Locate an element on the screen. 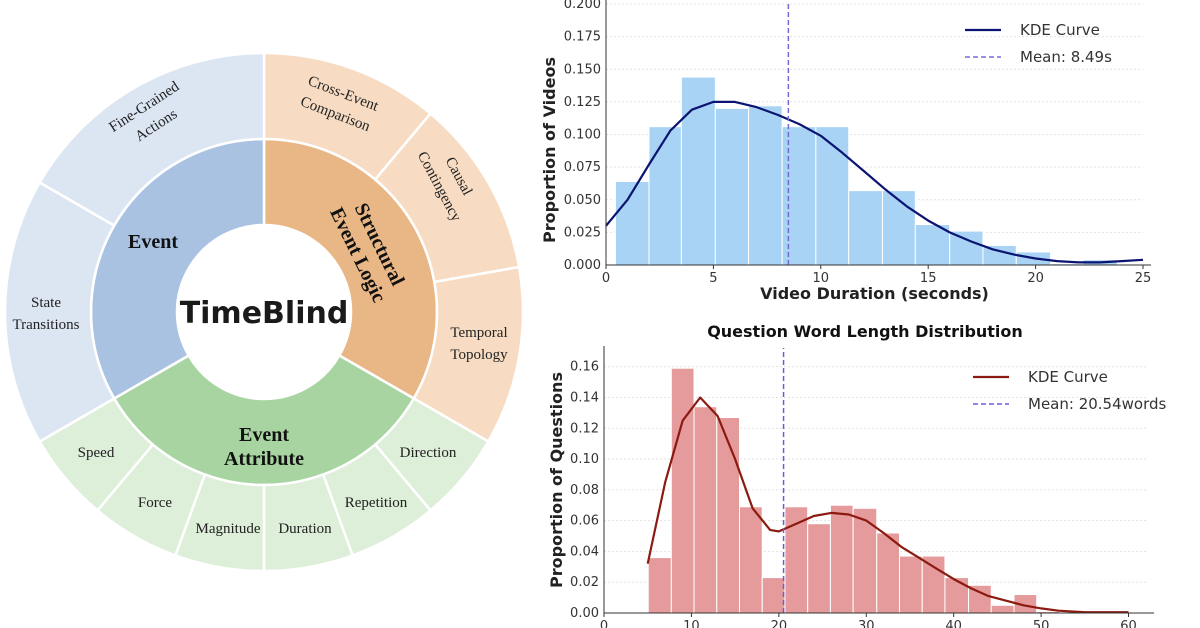  subcategory-label: Force is located at coordinates (155, 503).